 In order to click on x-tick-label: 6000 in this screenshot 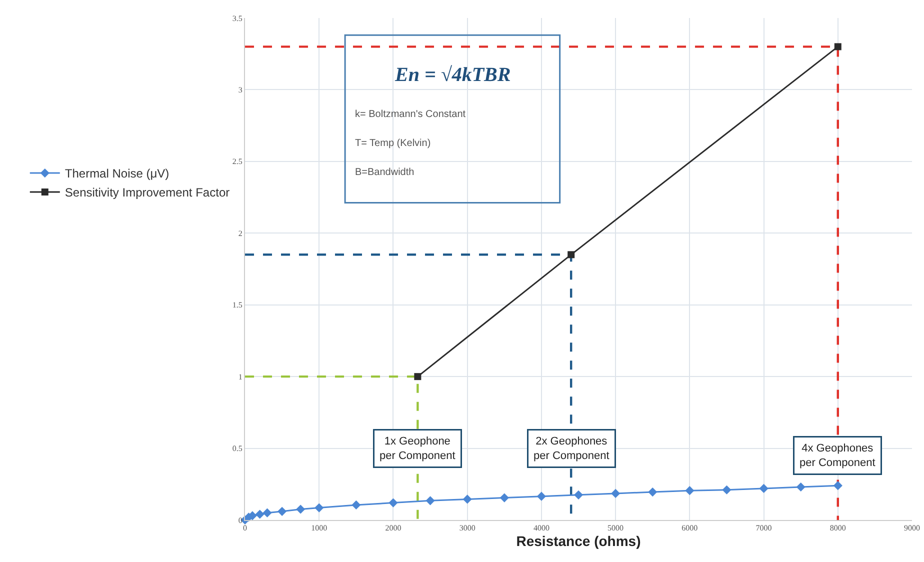, I will do `click(690, 528)`.